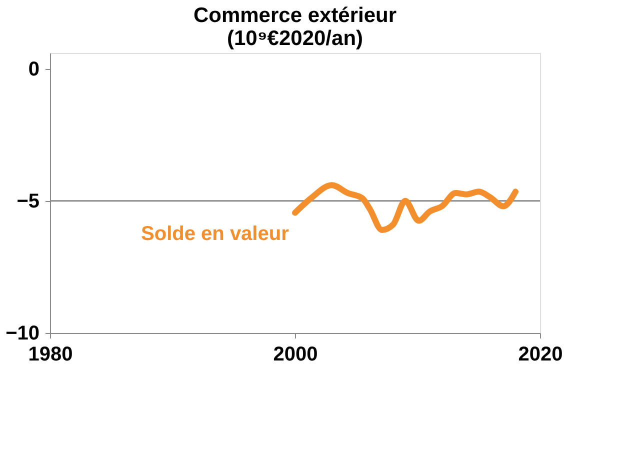 This screenshot has width=636, height=457. Describe the element at coordinates (295, 15) in the screenshot. I see `text: Commerce extérieur` at that location.